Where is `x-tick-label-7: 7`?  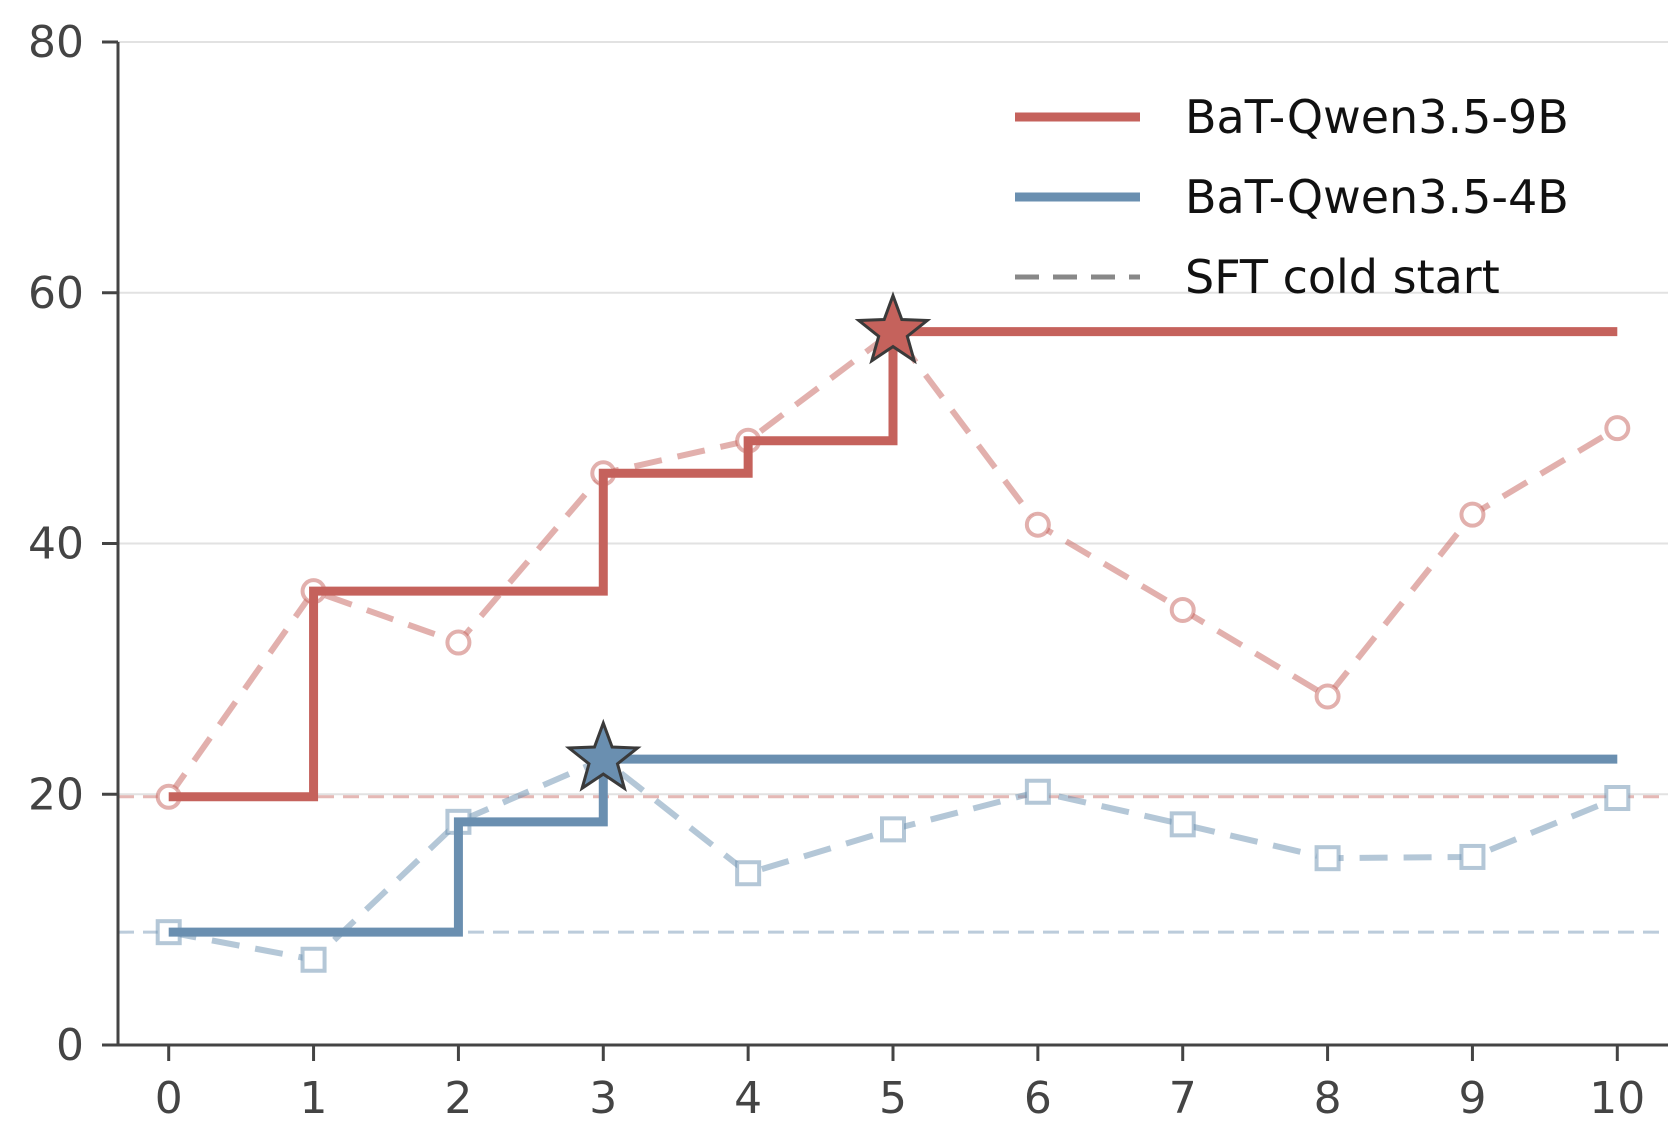
x-tick-label-7: 7 is located at coordinates (1183, 1098).